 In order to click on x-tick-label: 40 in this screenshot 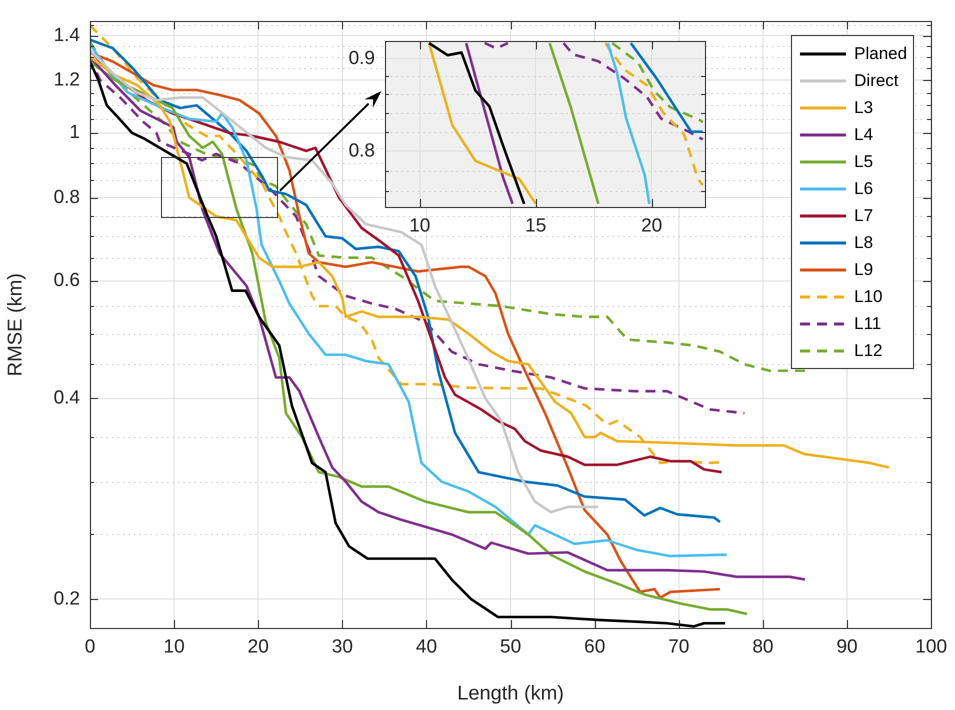, I will do `click(427, 647)`.